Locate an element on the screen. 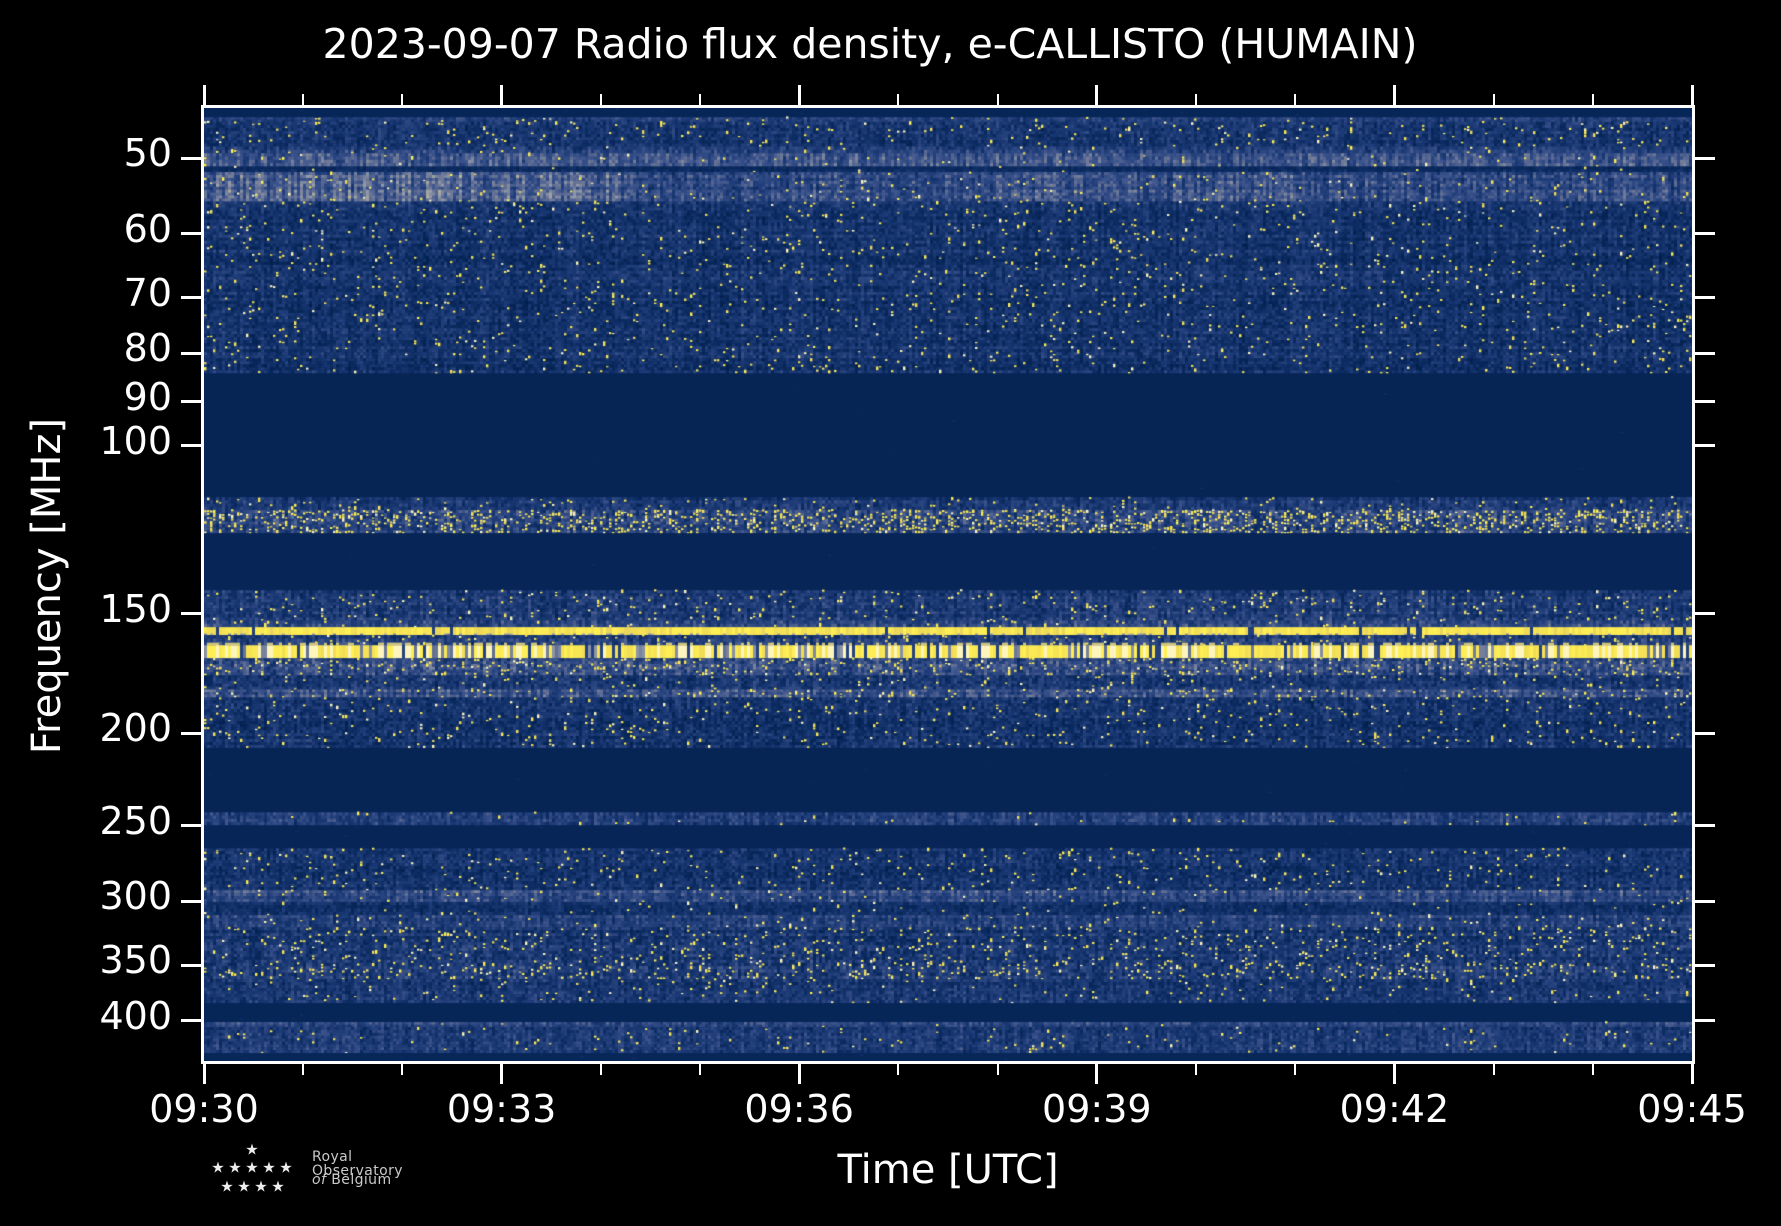  y-tick-label: 100 is located at coordinates (135, 440).